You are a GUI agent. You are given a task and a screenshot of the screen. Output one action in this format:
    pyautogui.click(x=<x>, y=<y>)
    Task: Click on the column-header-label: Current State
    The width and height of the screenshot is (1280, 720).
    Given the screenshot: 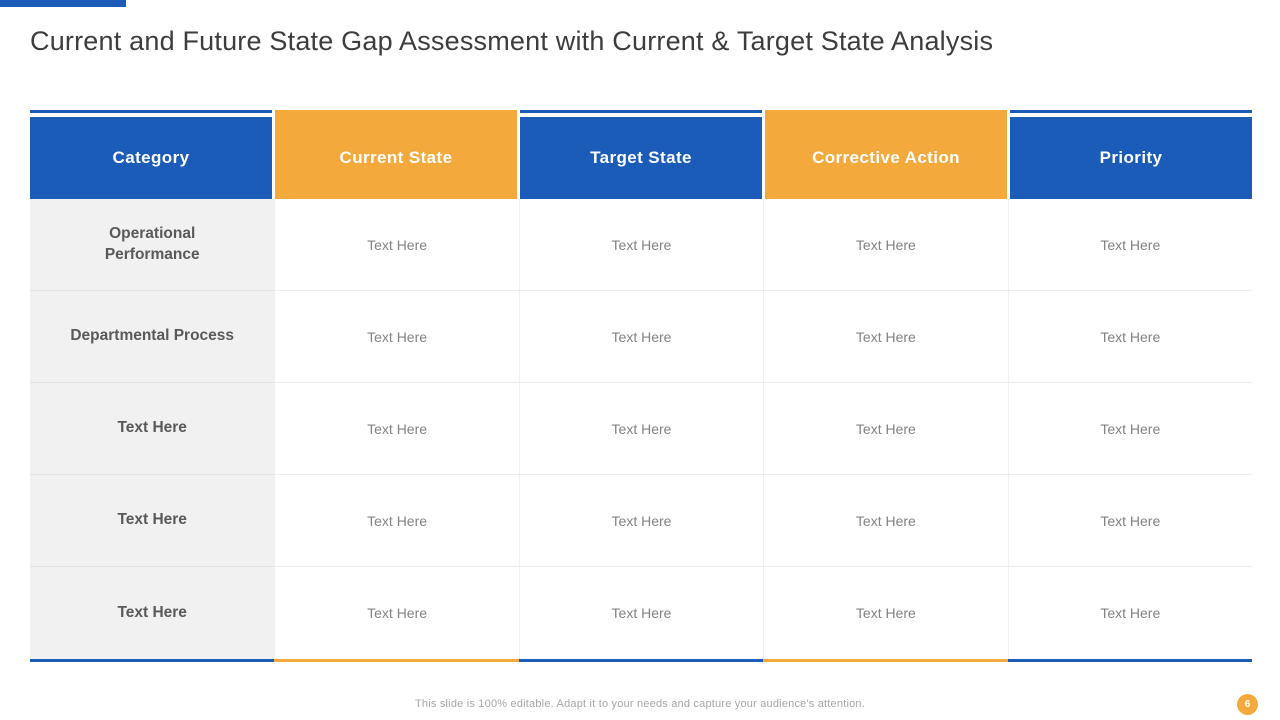 What is the action you would take?
    pyautogui.click(x=396, y=158)
    